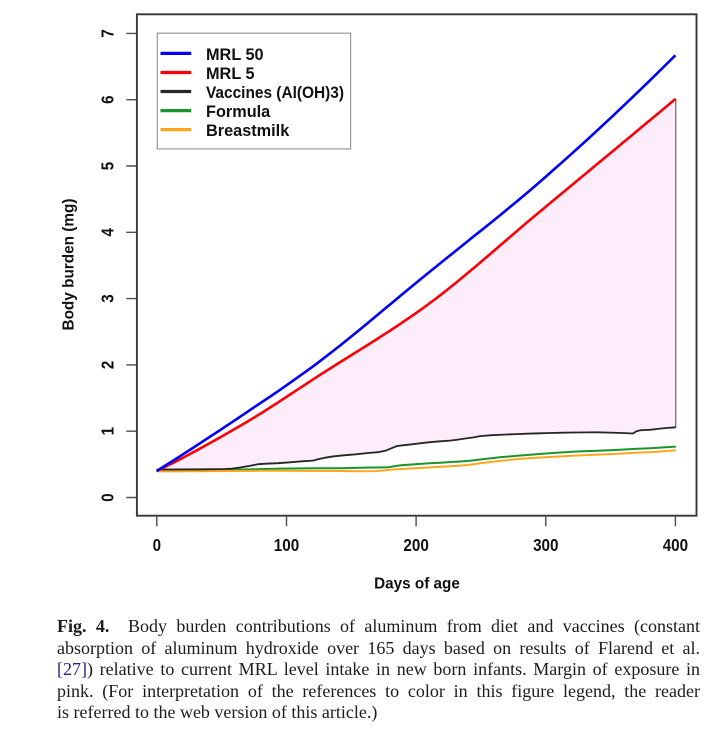 This screenshot has width=720, height=729. Describe the element at coordinates (108, 99) in the screenshot. I see `svg-text: 6` at that location.